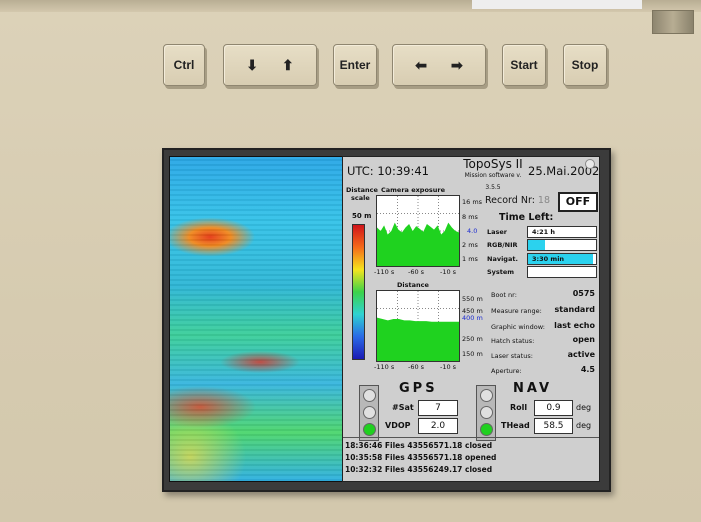  I want to click on arrow-down-icon: ⬇, so click(252, 64).